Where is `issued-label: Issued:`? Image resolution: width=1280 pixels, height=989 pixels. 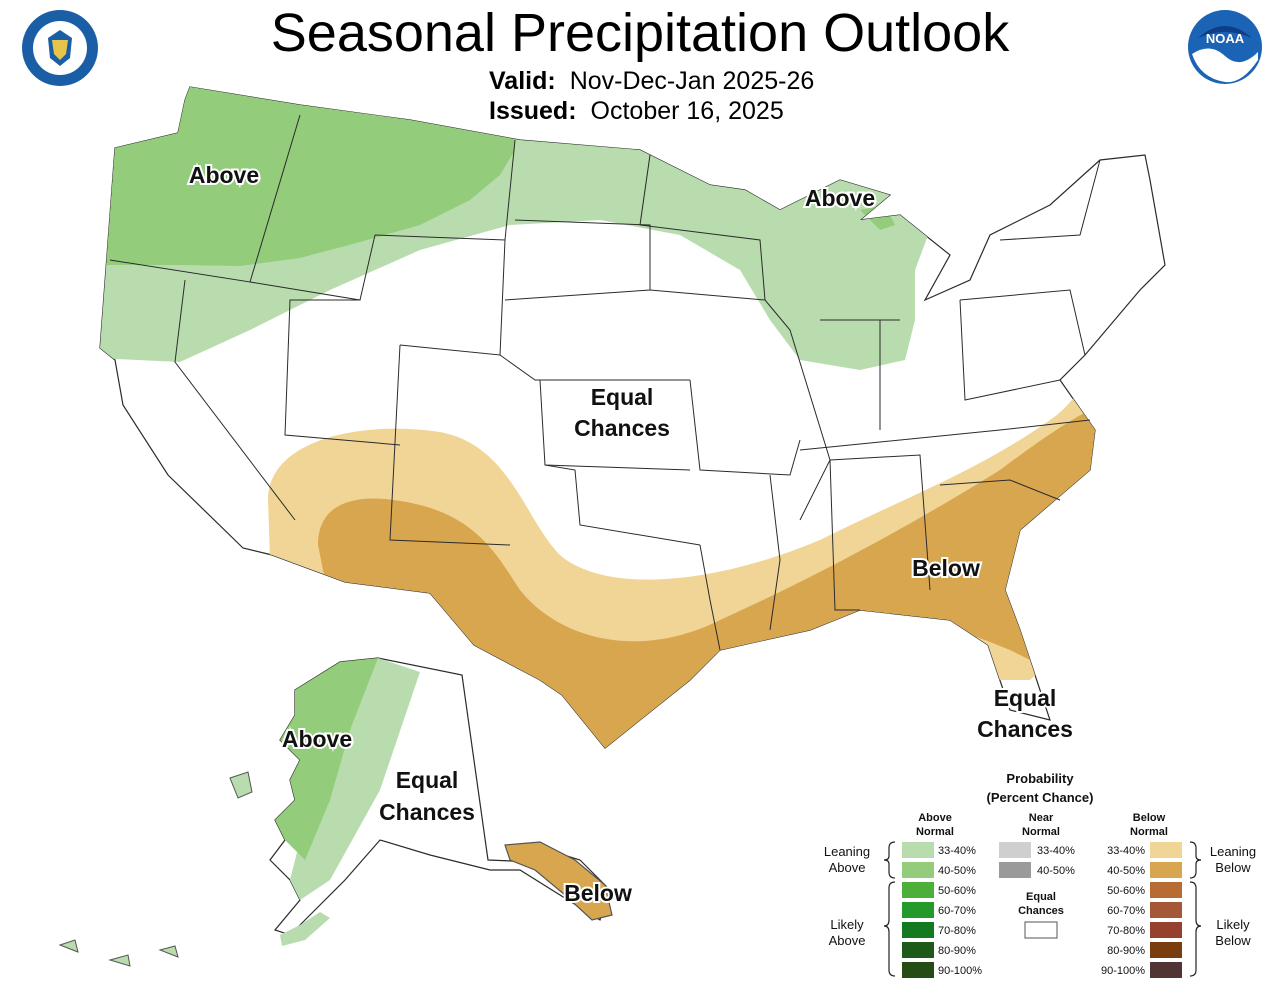
issued-label: Issued: is located at coordinates (533, 111).